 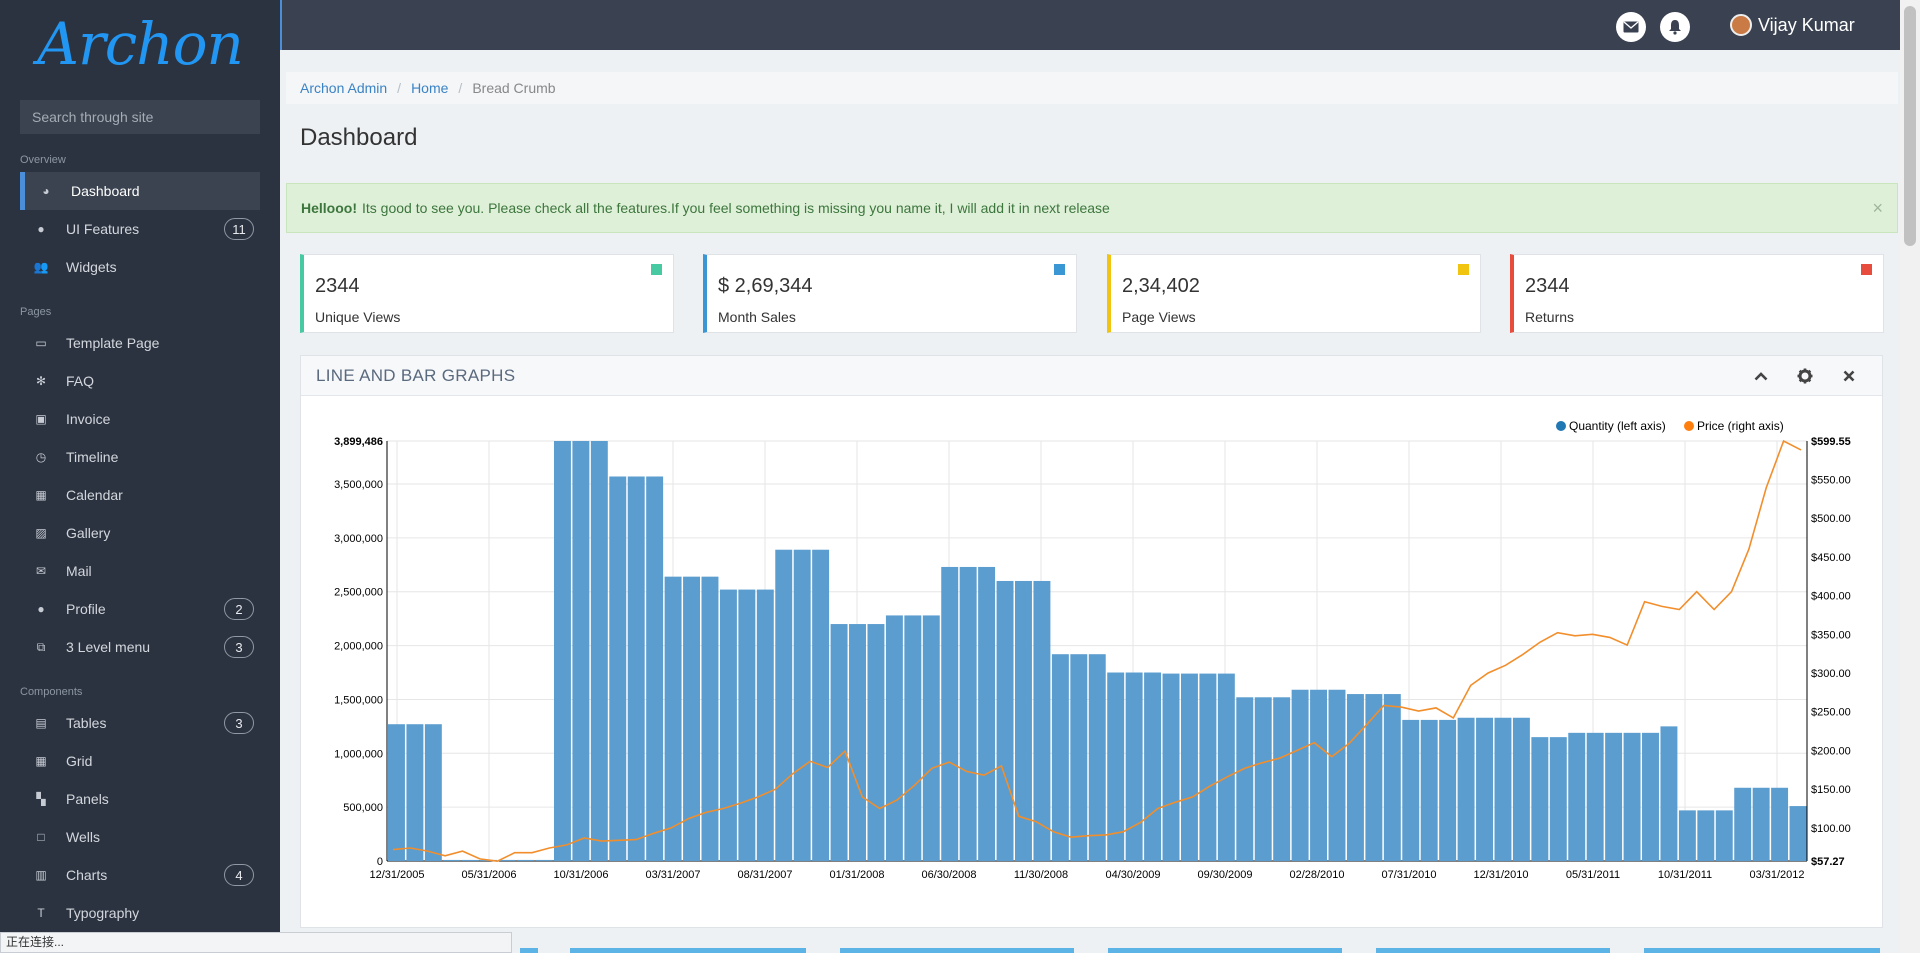 What do you see at coordinates (140, 875) in the screenshot?
I see `sidebar-item-charts: ▥ Charts 4` at bounding box center [140, 875].